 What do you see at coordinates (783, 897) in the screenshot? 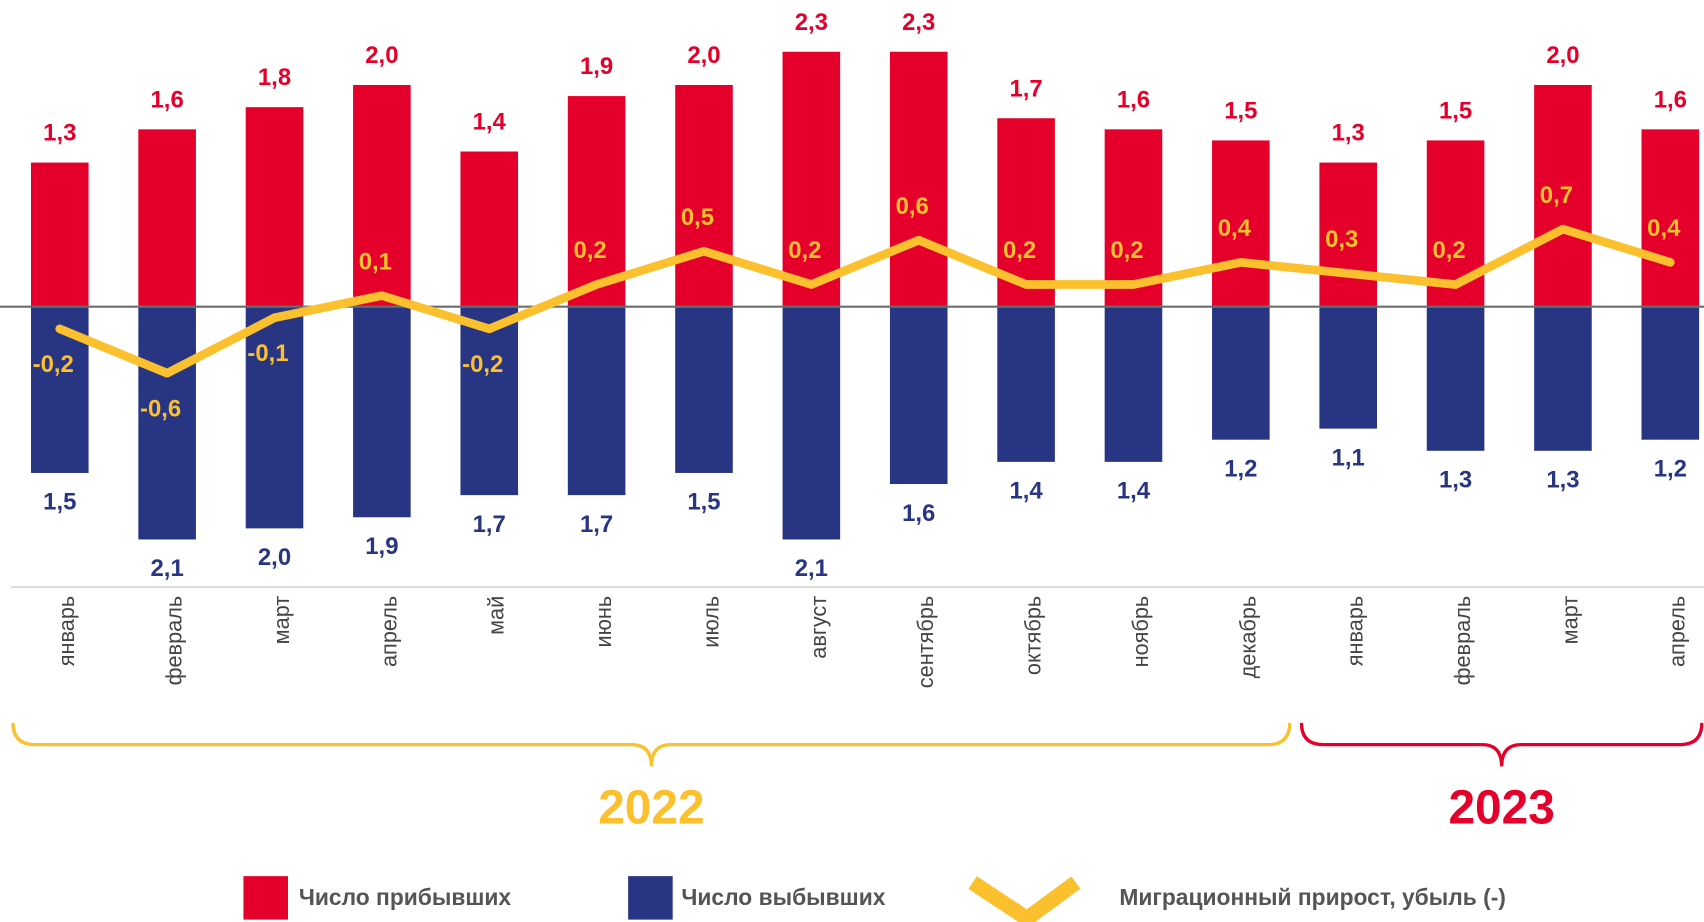
I see `legend-label: Число выбывших` at bounding box center [783, 897].